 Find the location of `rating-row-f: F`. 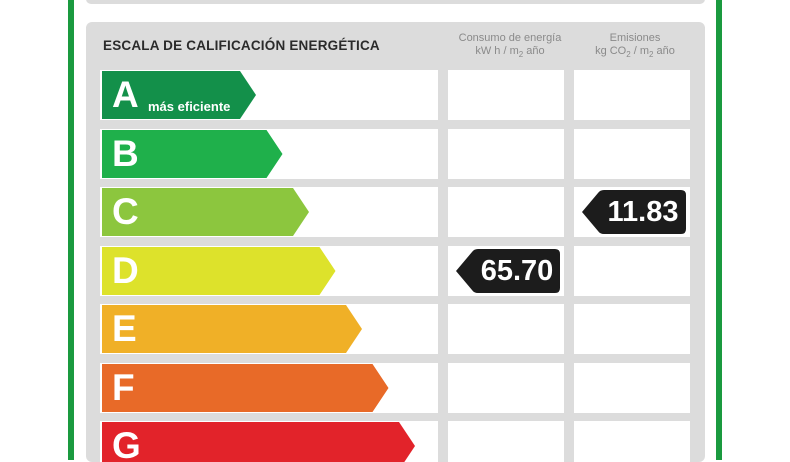

rating-row-f: F is located at coordinates (396, 387).